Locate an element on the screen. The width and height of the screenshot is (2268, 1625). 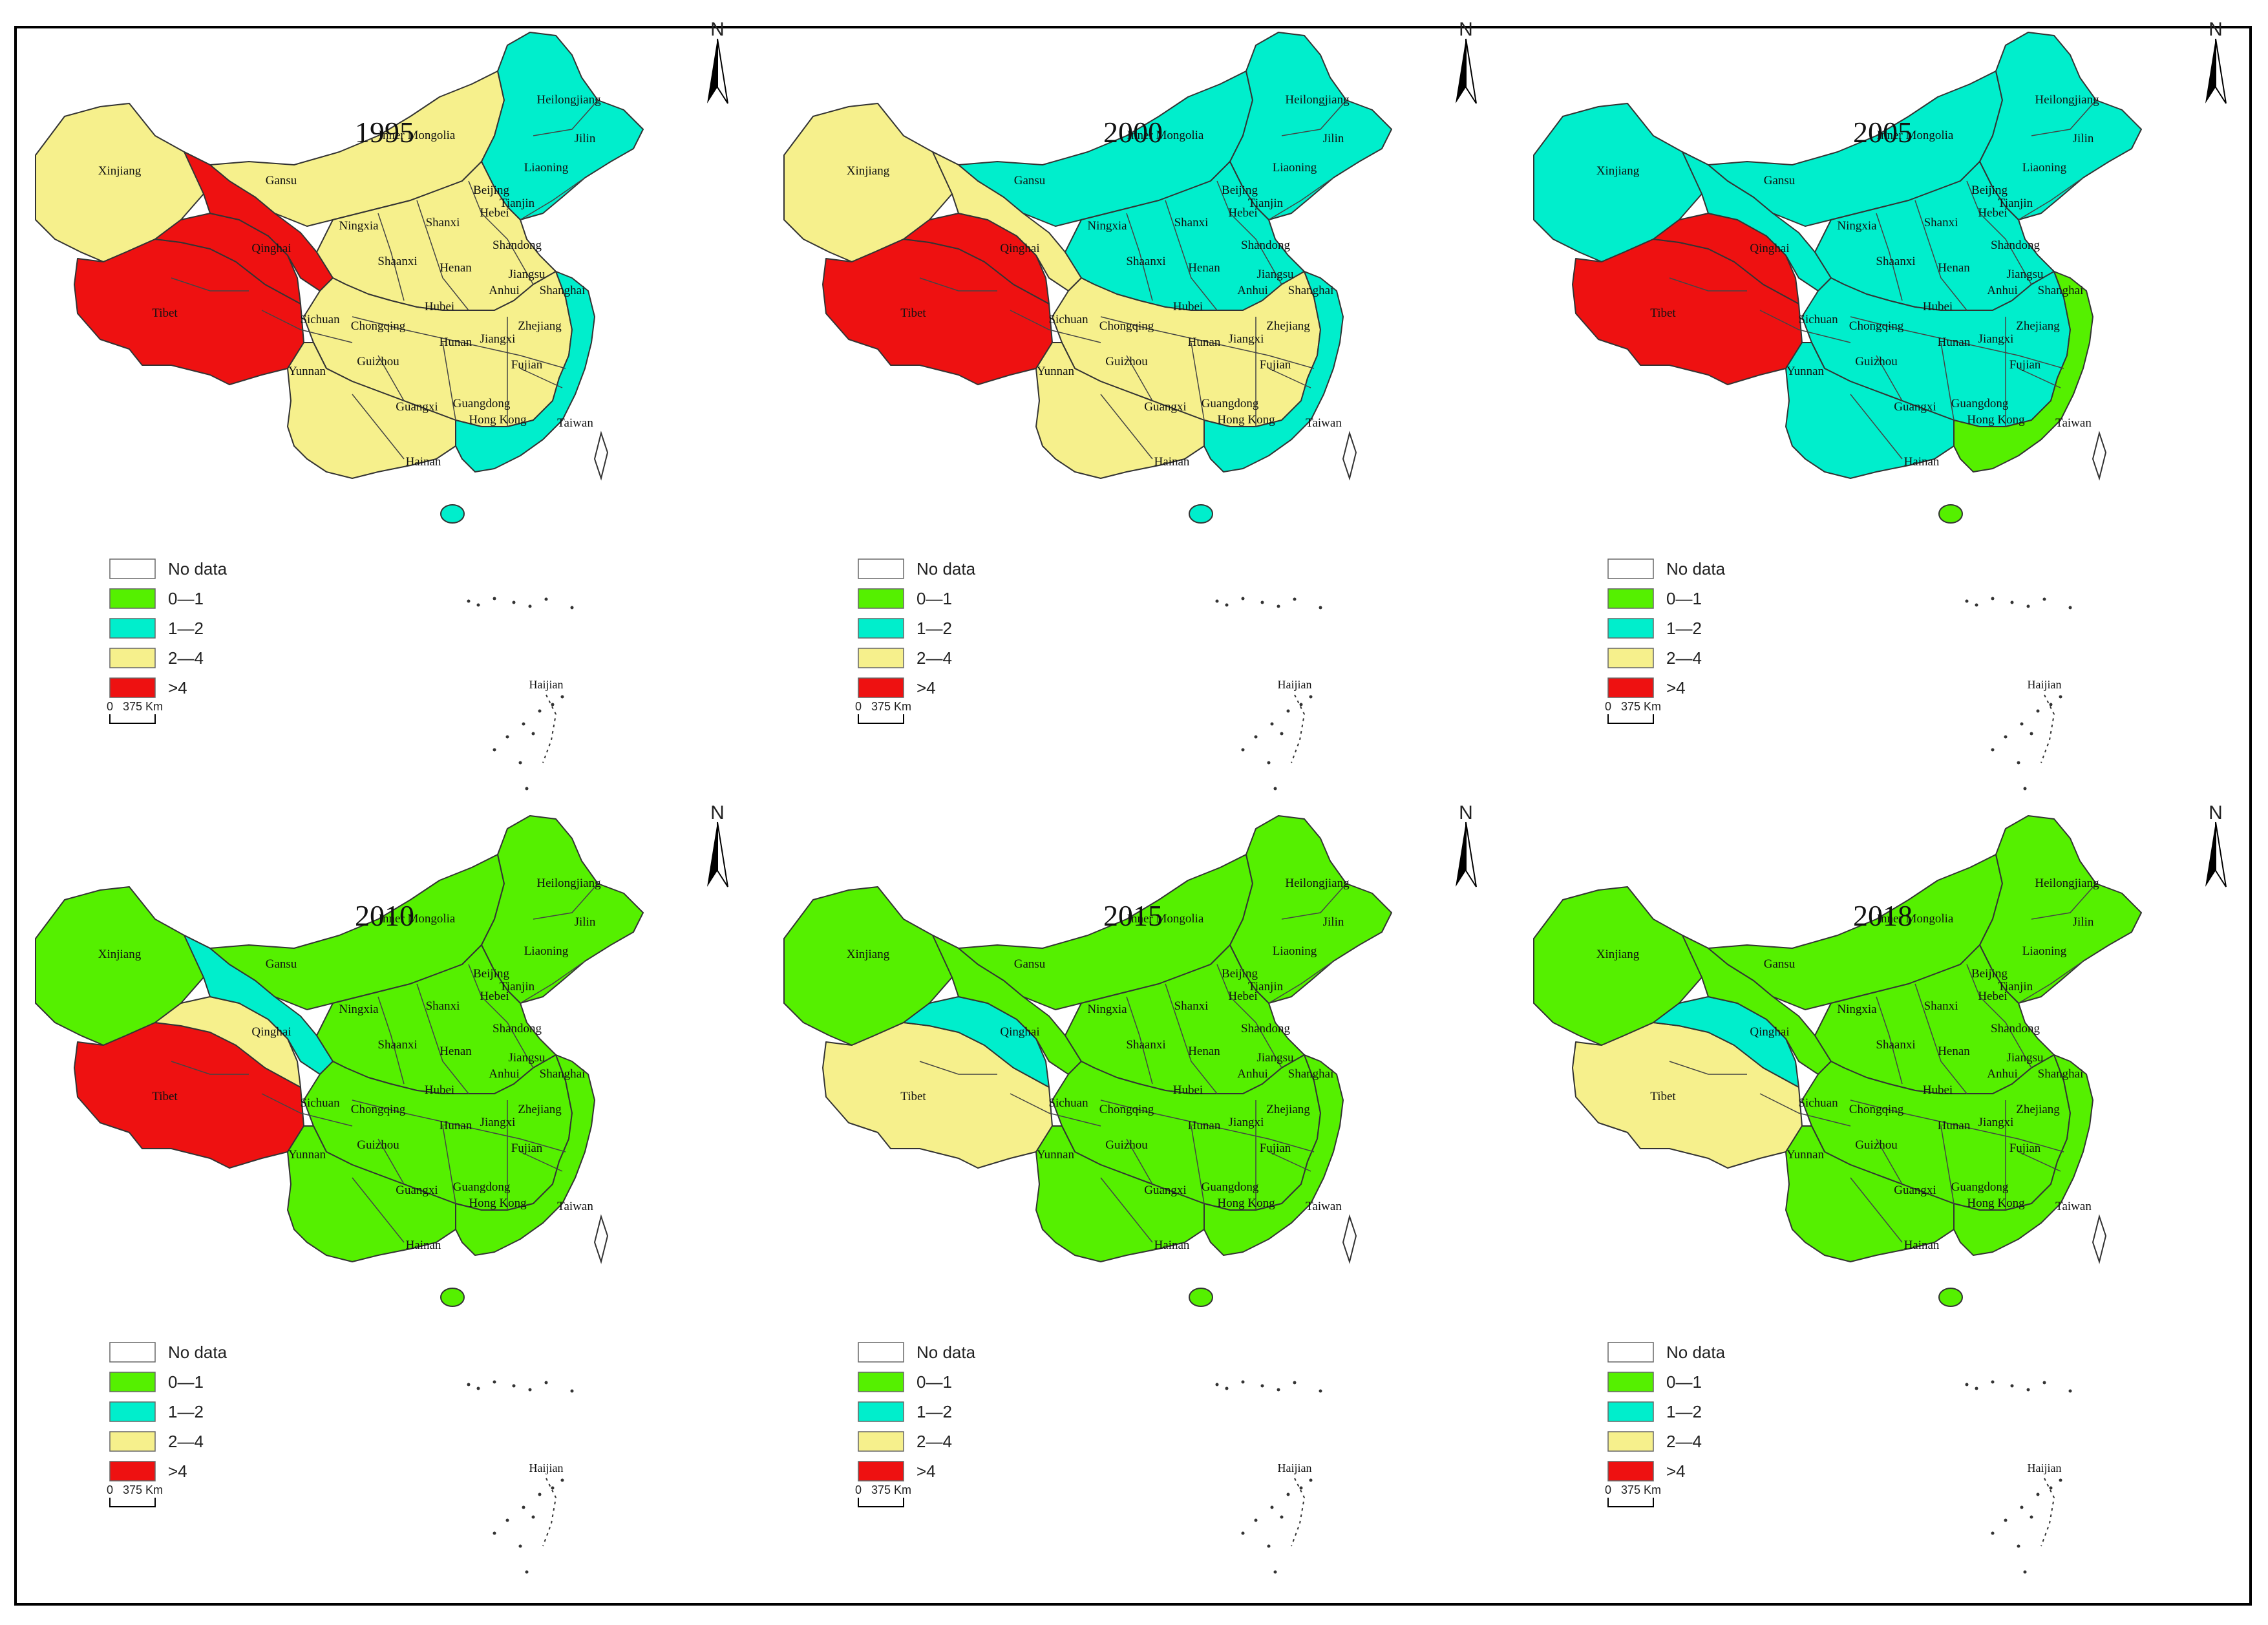
scale-end-label: 375 Km is located at coordinates (891, 1490).